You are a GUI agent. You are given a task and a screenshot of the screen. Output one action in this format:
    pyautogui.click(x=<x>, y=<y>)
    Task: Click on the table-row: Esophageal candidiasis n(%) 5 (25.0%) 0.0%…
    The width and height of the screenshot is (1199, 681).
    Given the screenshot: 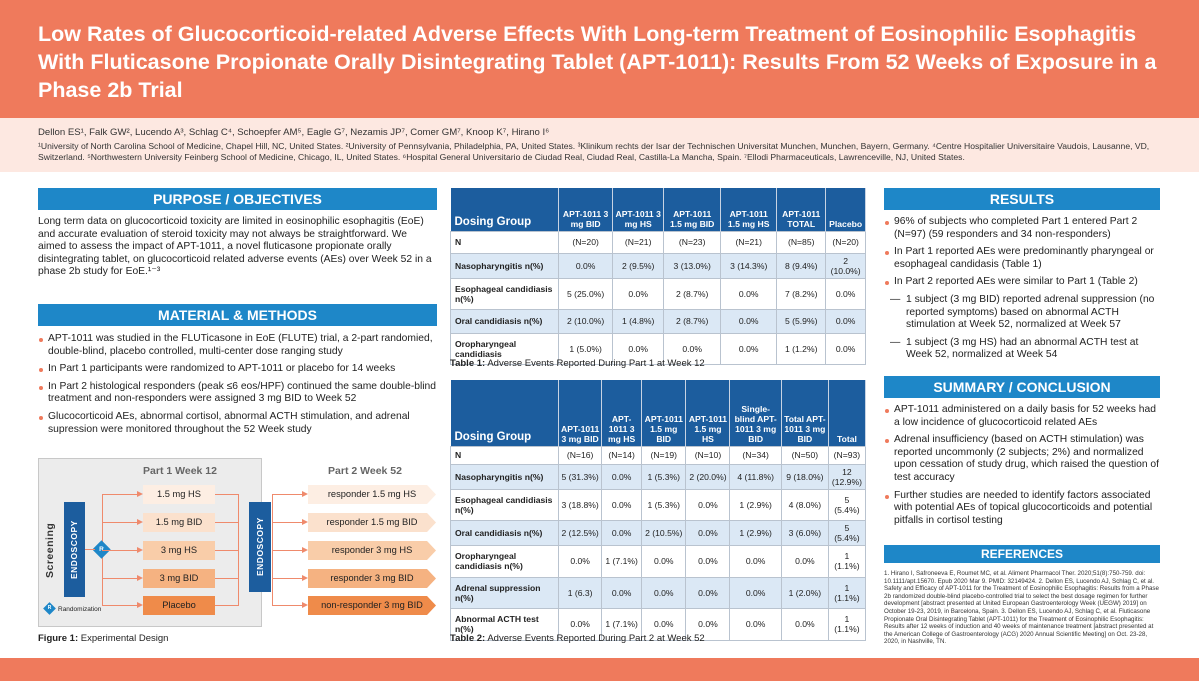 What is the action you would take?
    pyautogui.click(x=658, y=293)
    